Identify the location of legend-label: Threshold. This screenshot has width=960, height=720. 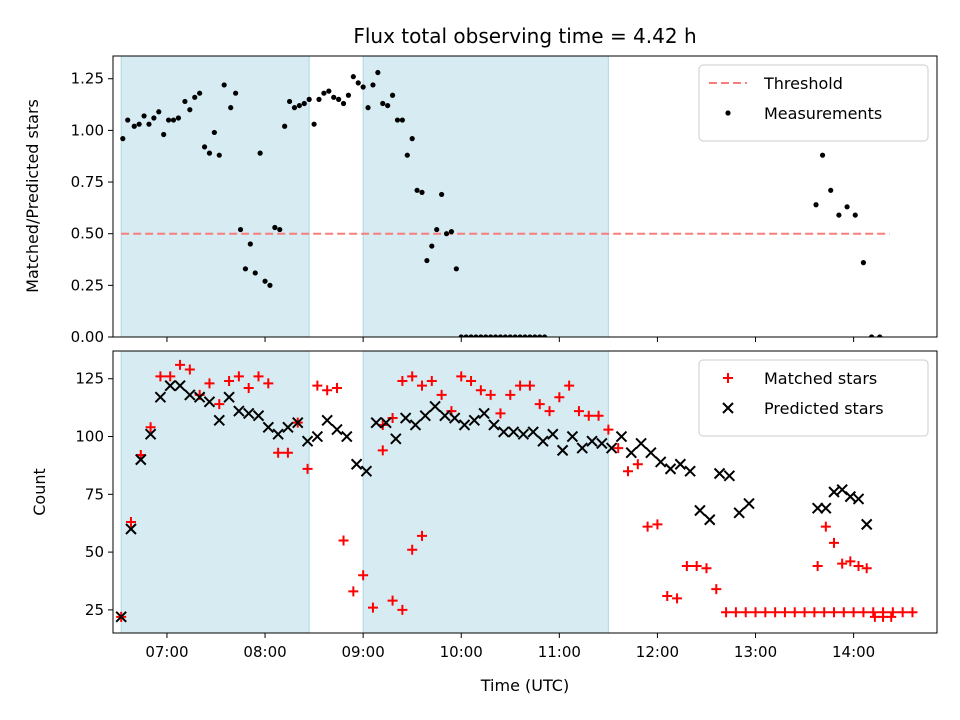
(803, 83).